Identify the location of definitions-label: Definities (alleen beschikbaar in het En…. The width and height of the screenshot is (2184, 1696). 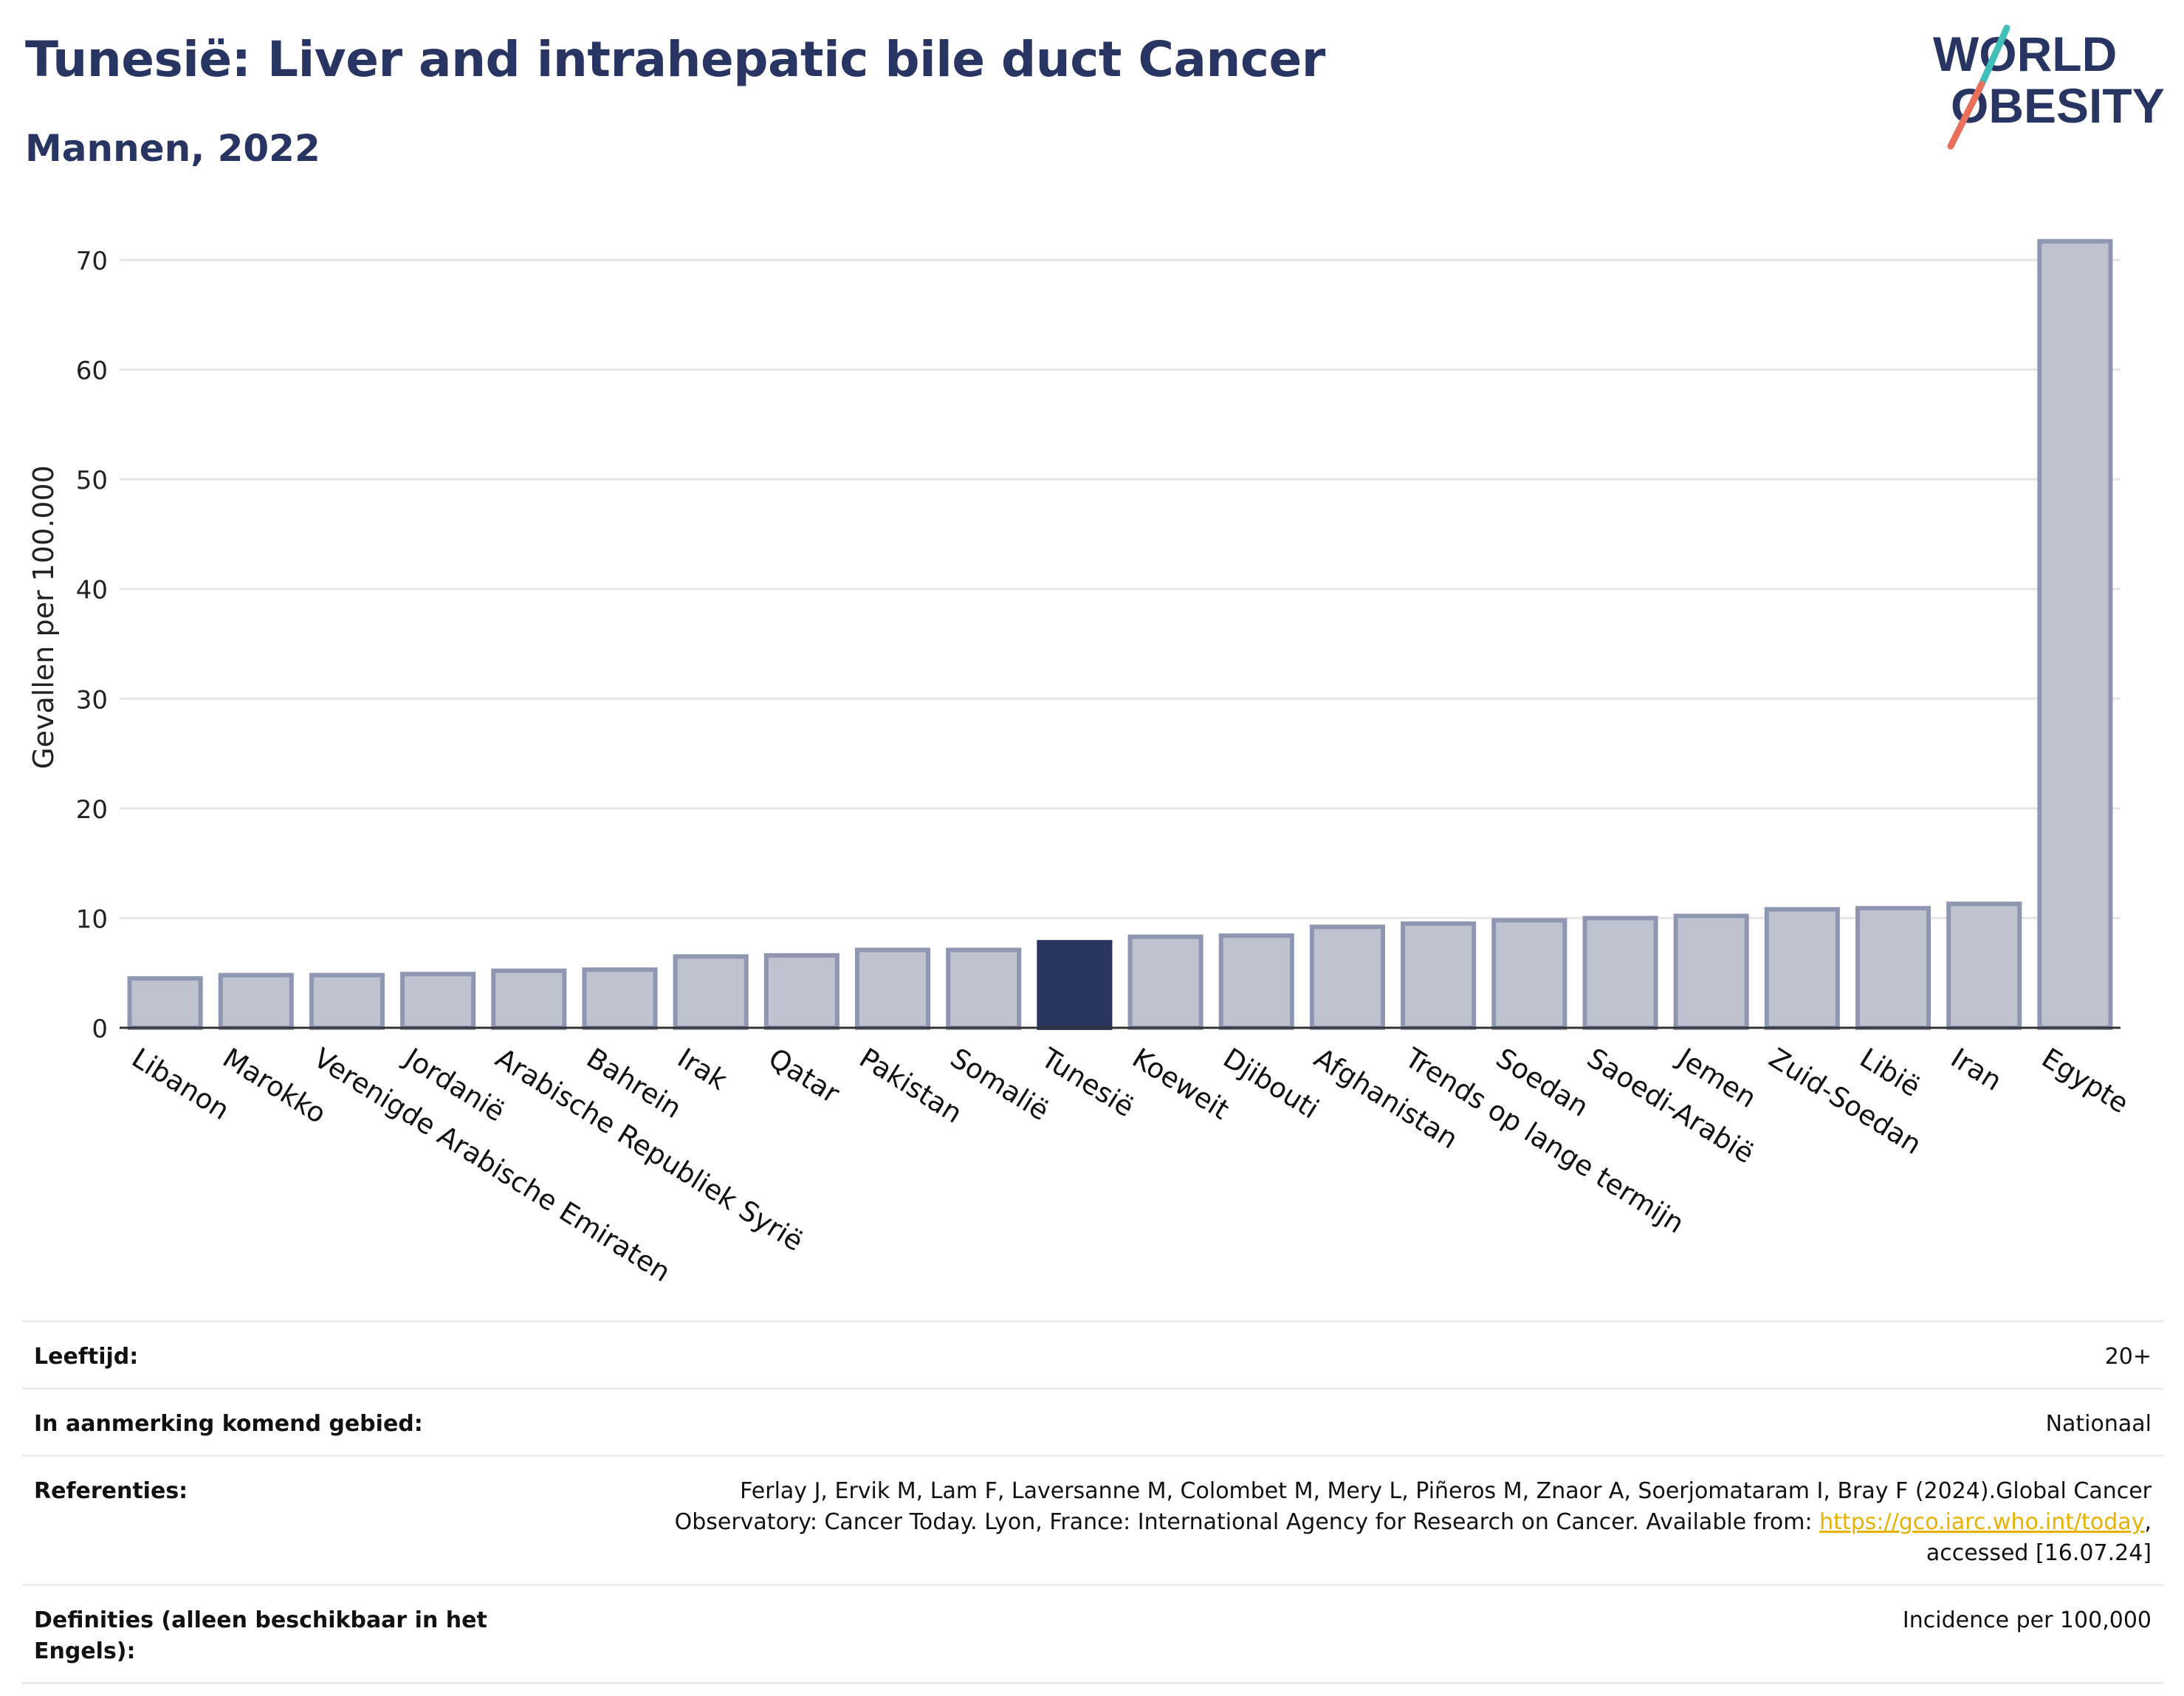
(260, 1636).